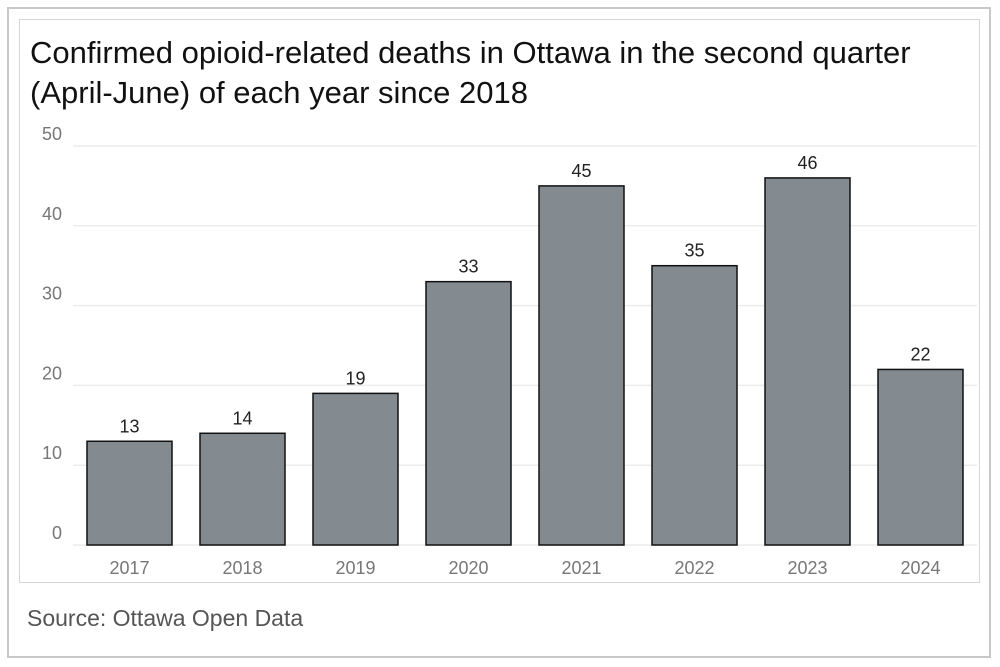 Image resolution: width=1000 pixels, height=667 pixels. Describe the element at coordinates (242, 418) in the screenshot. I see `data-label-2018: 14` at that location.